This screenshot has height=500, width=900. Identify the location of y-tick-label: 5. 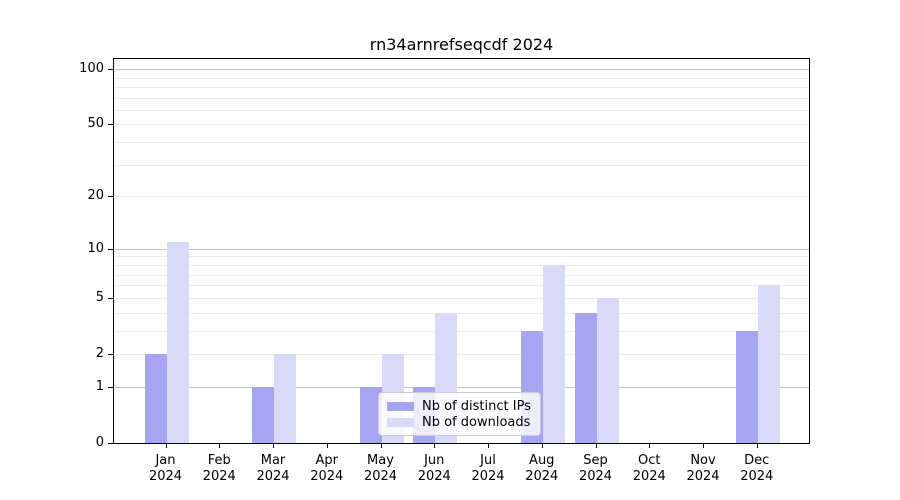
(99, 297).